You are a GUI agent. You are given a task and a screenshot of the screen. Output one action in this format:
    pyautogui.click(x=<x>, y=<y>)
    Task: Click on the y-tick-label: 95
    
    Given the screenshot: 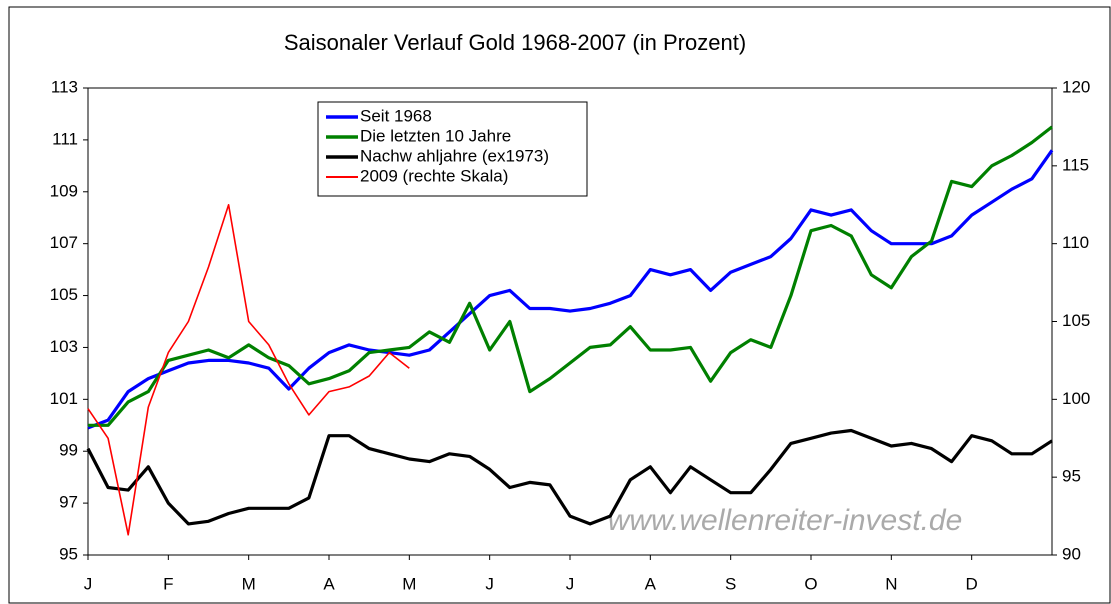 What is the action you would take?
    pyautogui.click(x=68, y=553)
    